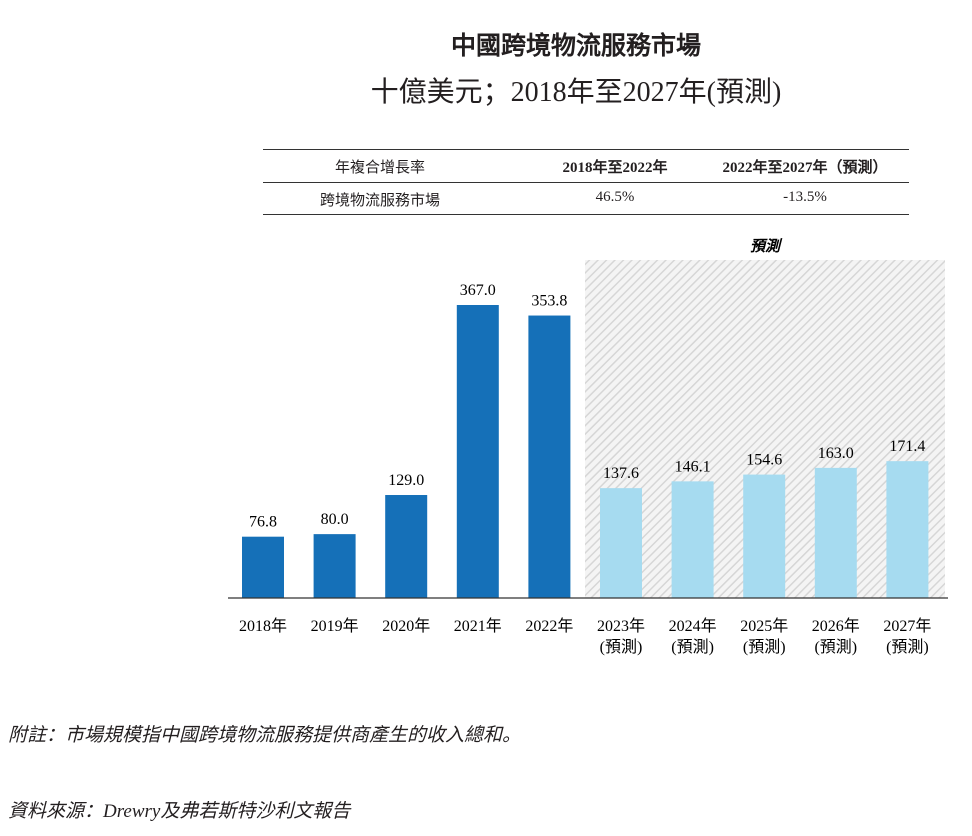  Describe the element at coordinates (621, 626) in the screenshot. I see `x-tick-label: 2023年` at that location.